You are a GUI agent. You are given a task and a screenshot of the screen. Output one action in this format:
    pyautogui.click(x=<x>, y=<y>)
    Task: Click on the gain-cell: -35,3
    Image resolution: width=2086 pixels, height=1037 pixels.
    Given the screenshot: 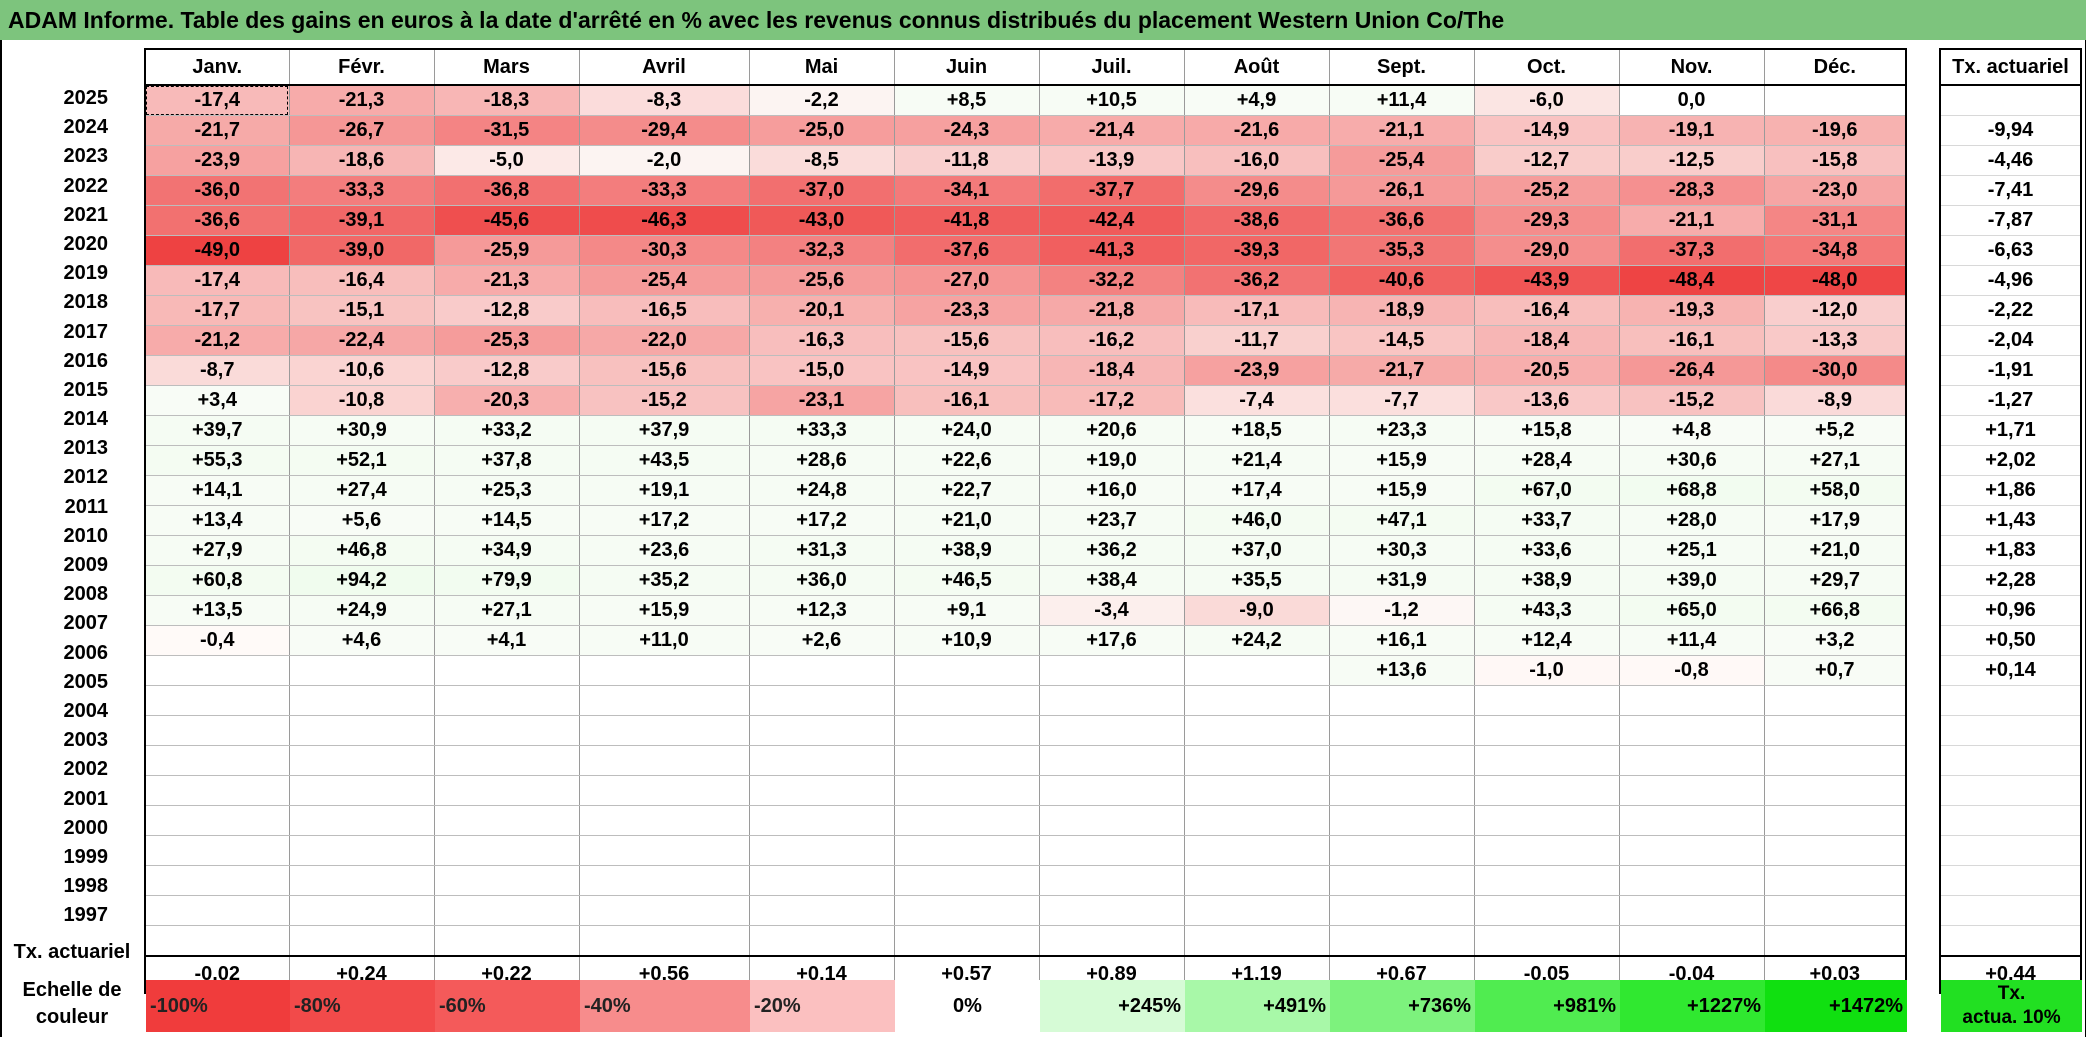 What is the action you would take?
    pyautogui.click(x=1402, y=250)
    